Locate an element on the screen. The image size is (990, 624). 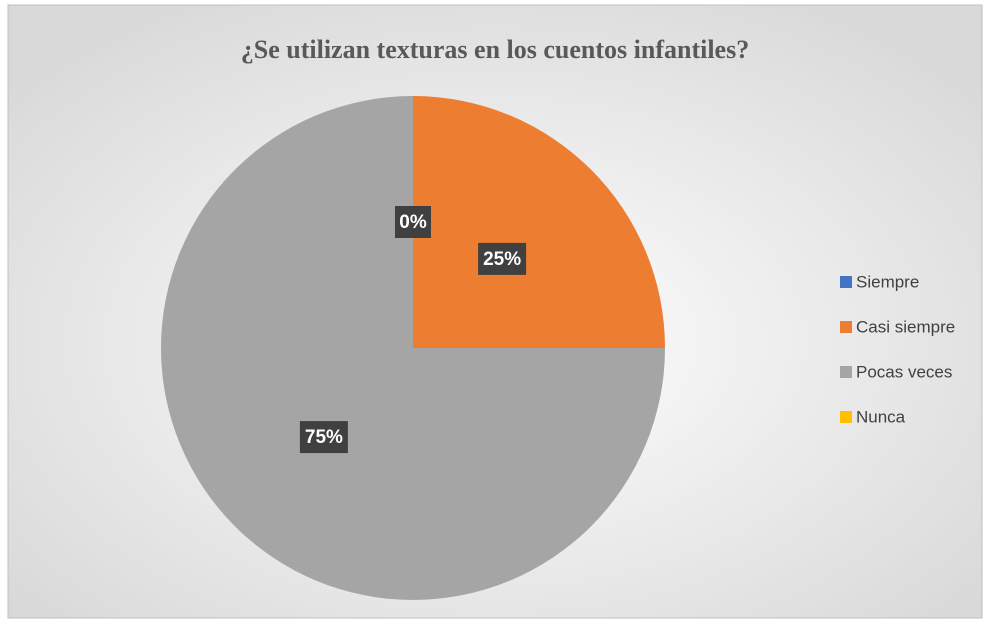
data-label: 75% is located at coordinates (323, 437).